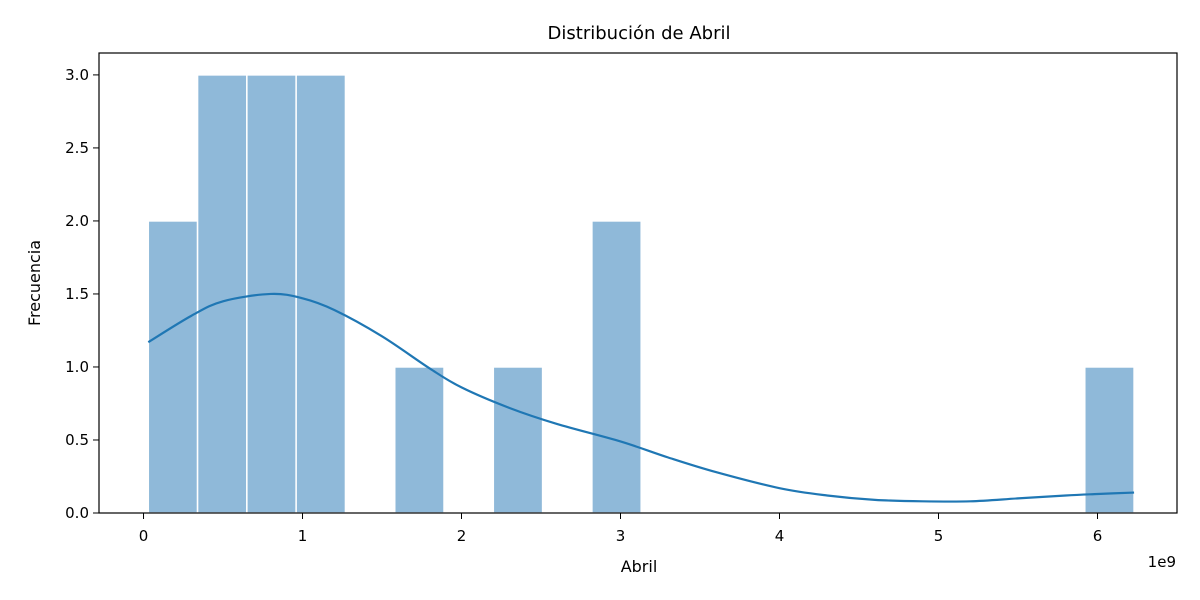  What do you see at coordinates (939, 536) in the screenshot?
I see `x-tick-label: 5` at bounding box center [939, 536].